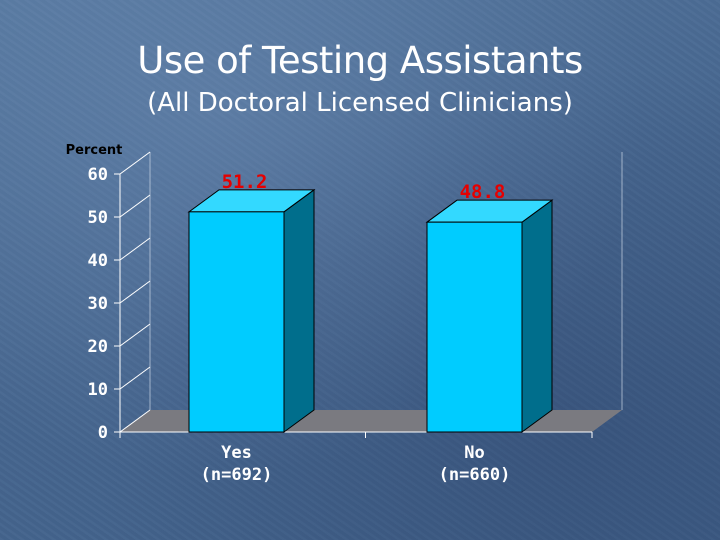 Image resolution: width=720 pixels, height=540 pixels. What do you see at coordinates (98, 347) in the screenshot?
I see `y-tick-label: 20` at bounding box center [98, 347].